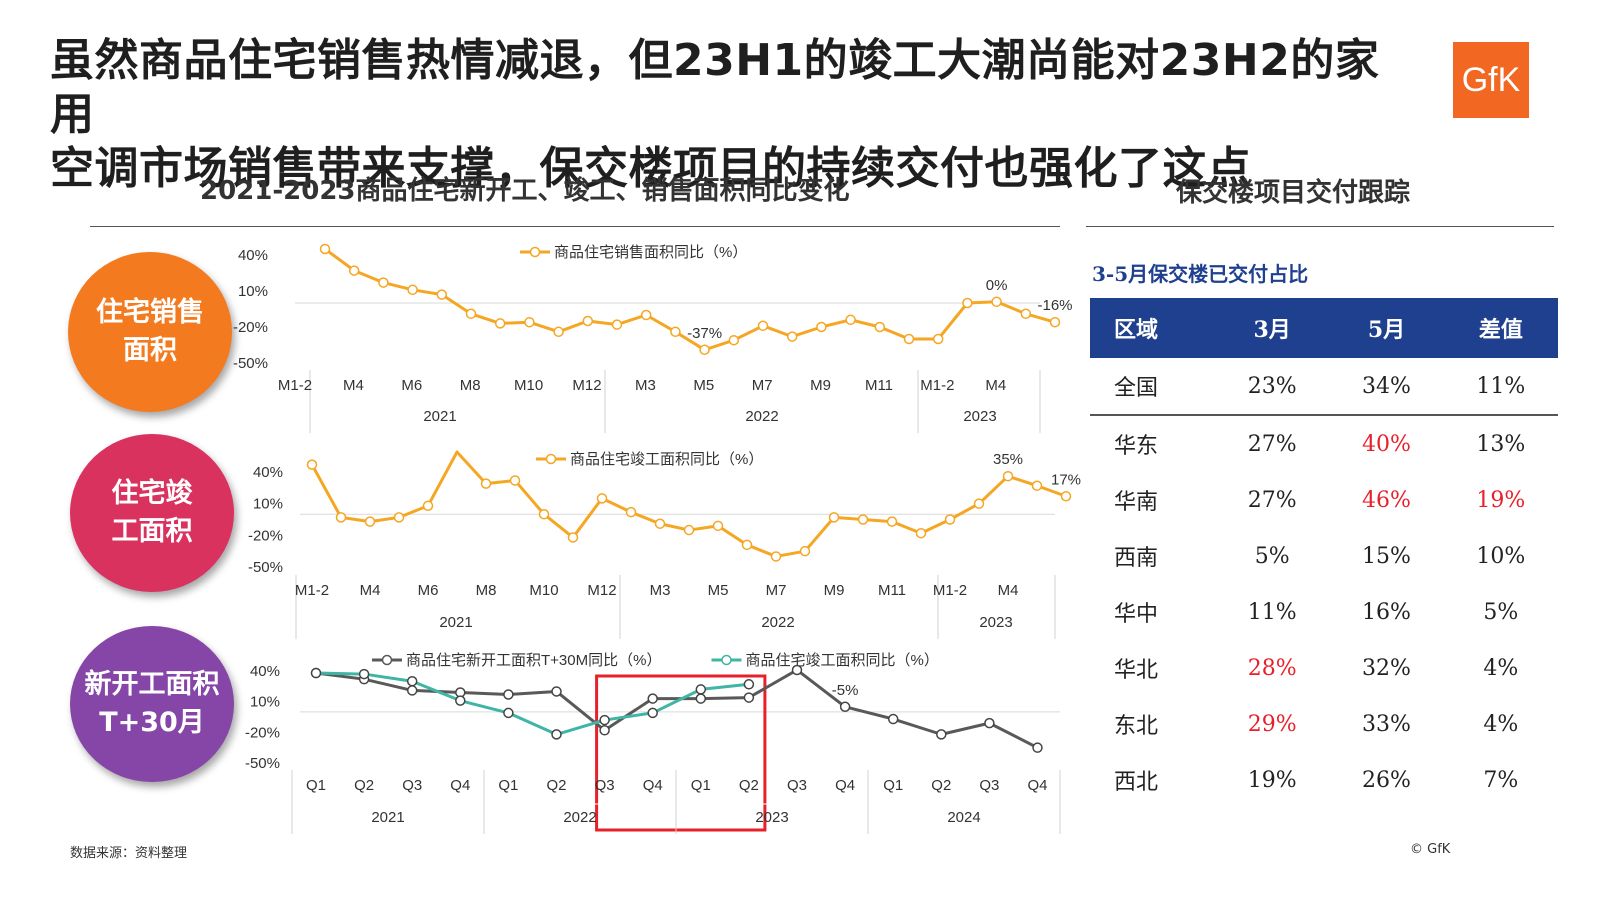  Describe the element at coordinates (761, 416) in the screenshot. I see `year-label: 2022` at that location.